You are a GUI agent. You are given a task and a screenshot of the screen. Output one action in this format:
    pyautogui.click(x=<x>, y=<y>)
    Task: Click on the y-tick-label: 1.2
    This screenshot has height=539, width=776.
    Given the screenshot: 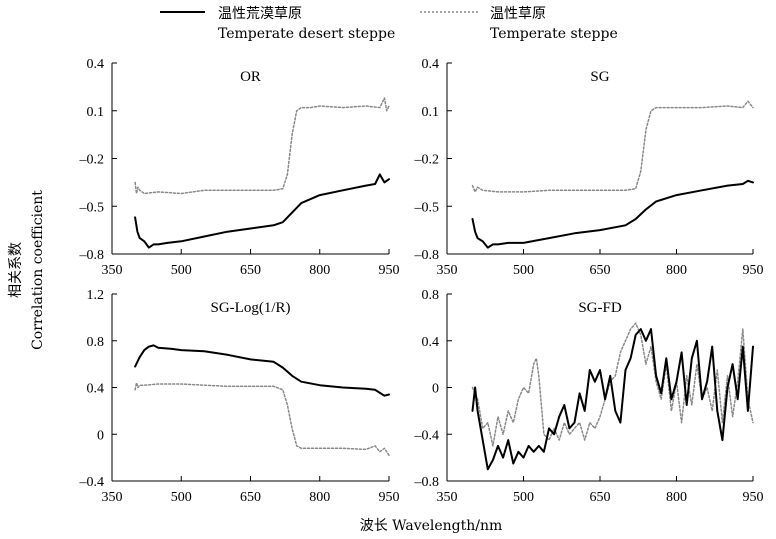 What is the action you would take?
    pyautogui.click(x=96, y=295)
    